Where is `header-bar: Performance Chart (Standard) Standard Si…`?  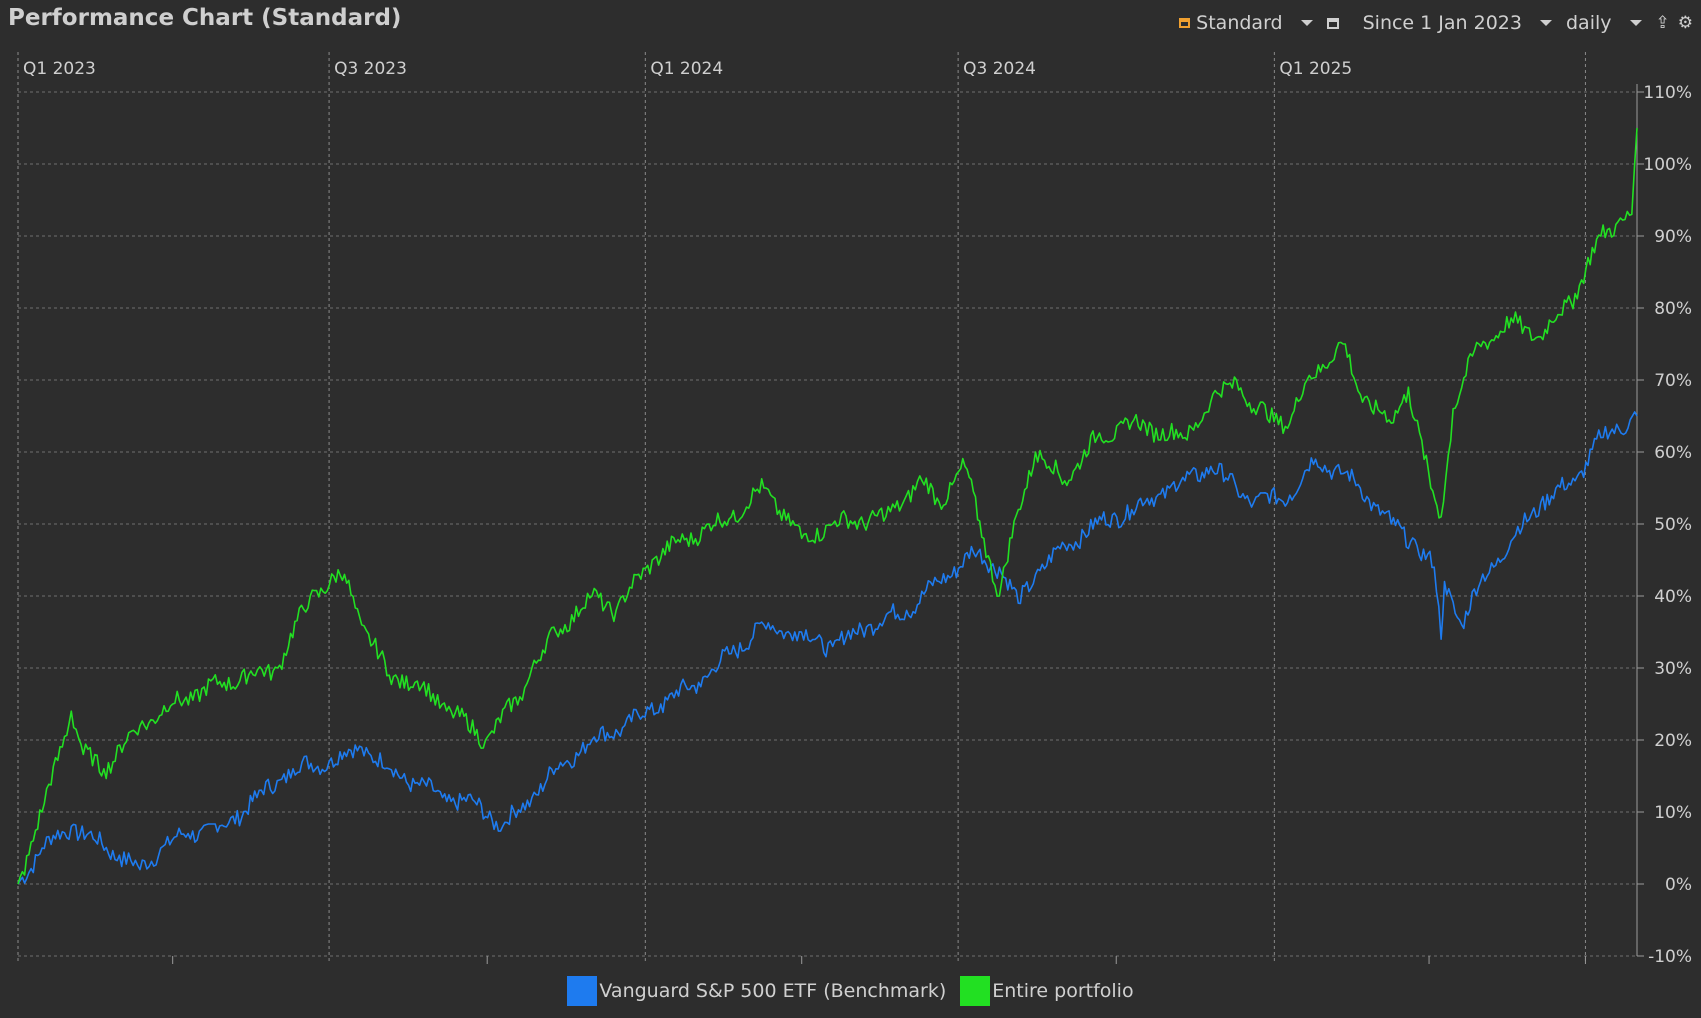 header-bar: Performance Chart (Standard) Standard Si… is located at coordinates (850, 22).